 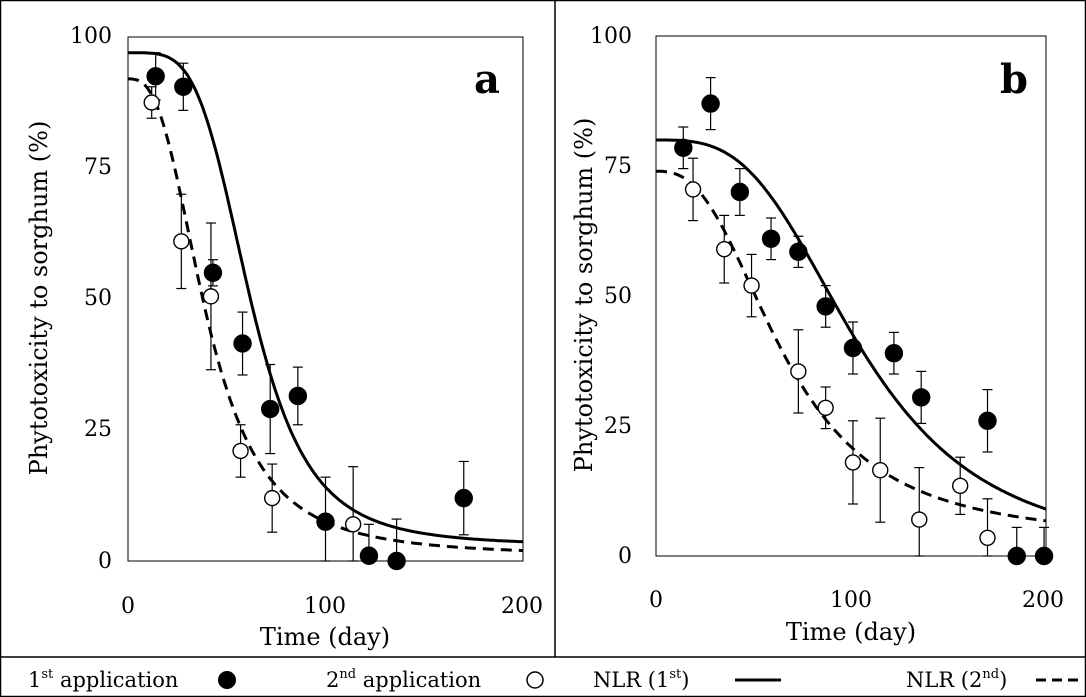 What do you see at coordinates (332, 680) in the screenshot?
I see `legend-2nd-number: 2` at bounding box center [332, 680].